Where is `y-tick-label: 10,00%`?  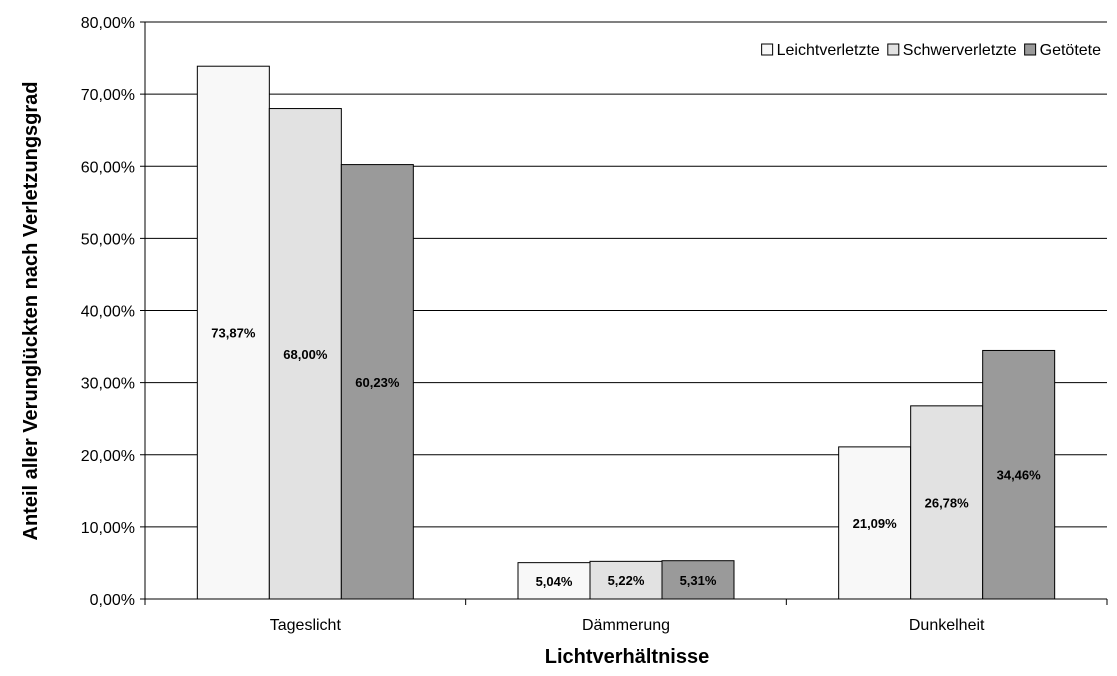 y-tick-label: 10,00% is located at coordinates (108, 528).